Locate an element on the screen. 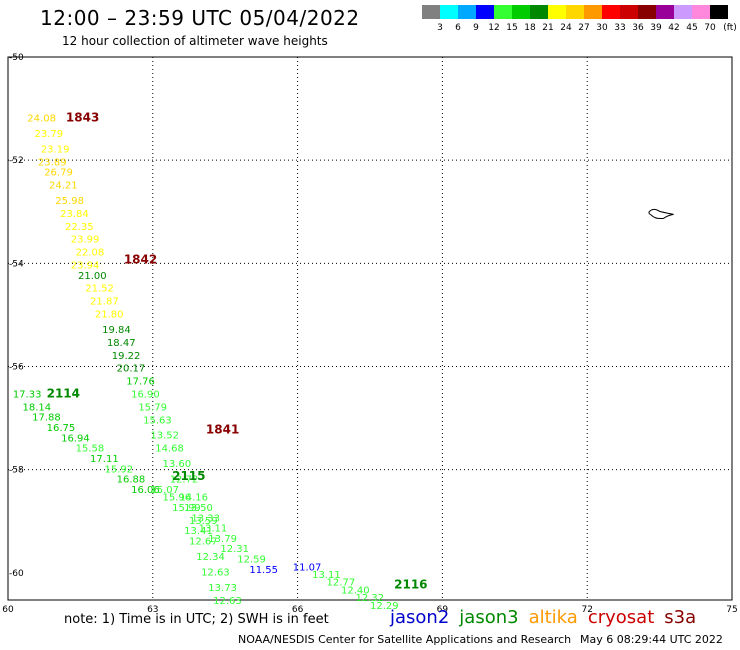  lon-tick-label: 60 is located at coordinates (8, 610).